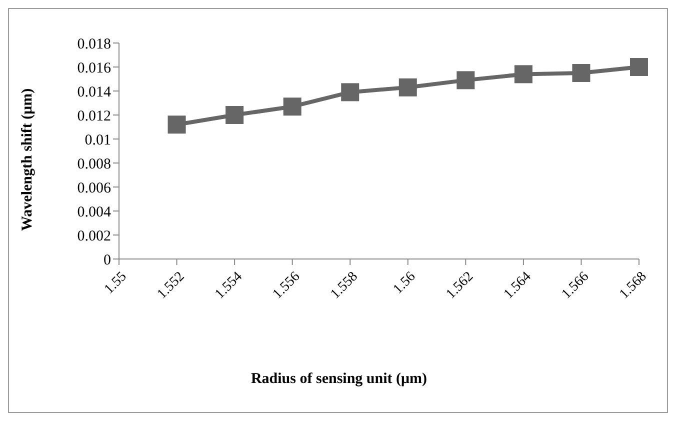 This screenshot has height=423, width=678. I want to click on y-tick-label: 0.012, so click(94, 116).